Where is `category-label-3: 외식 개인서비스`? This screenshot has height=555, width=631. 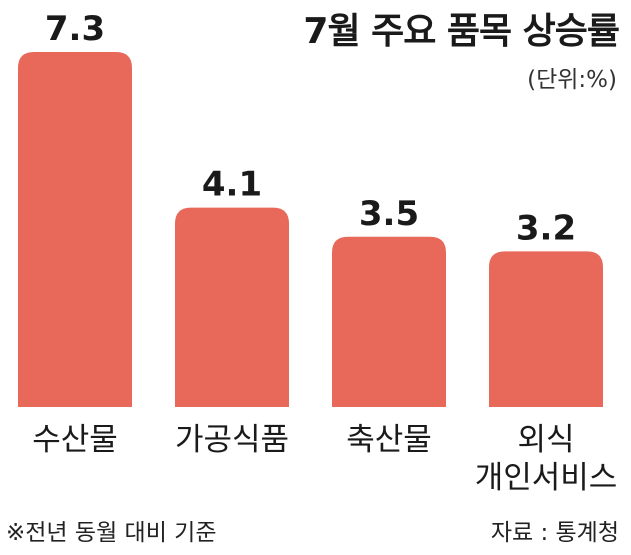 category-label-3: 외식 개인서비스 is located at coordinates (546, 459).